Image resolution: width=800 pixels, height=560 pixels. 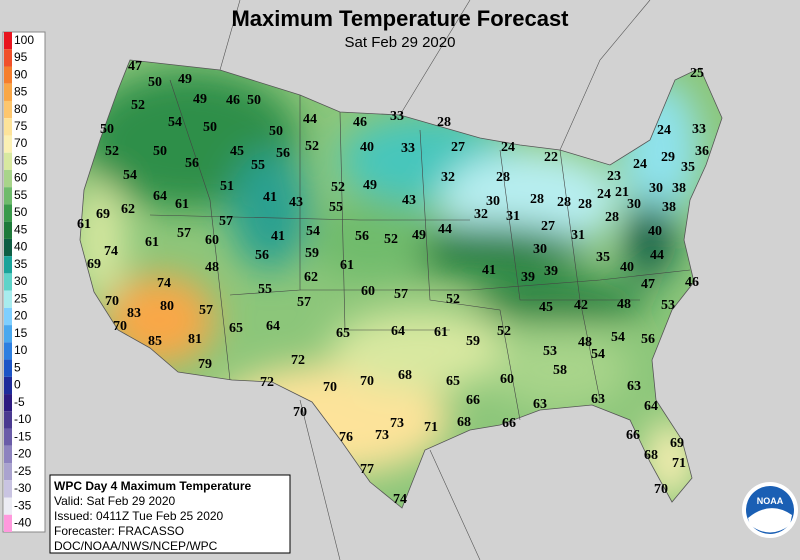 I want to click on temperature-label: 53, so click(x=668, y=305).